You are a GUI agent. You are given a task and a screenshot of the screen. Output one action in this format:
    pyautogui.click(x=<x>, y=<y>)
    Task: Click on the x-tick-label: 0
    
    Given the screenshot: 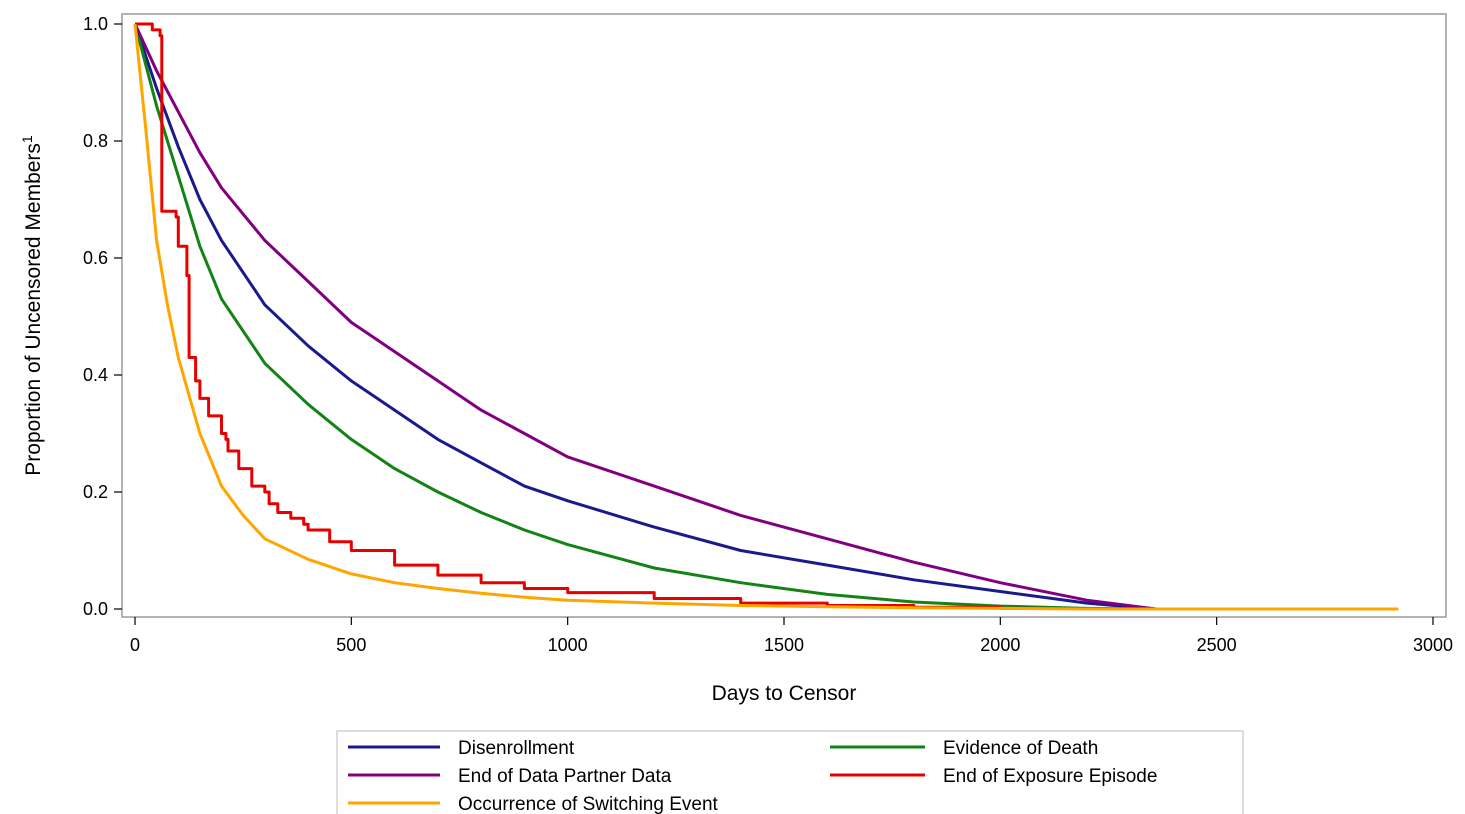 What is the action you would take?
    pyautogui.click(x=135, y=645)
    